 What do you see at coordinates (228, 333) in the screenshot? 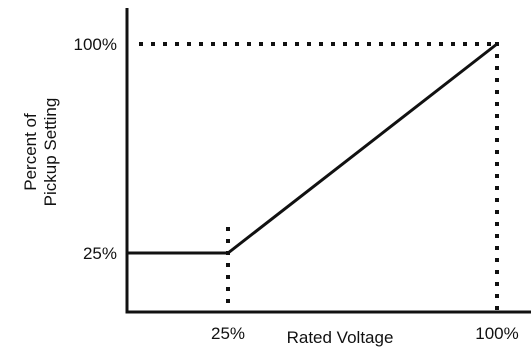
I see `x-tick-label-25: 25%` at bounding box center [228, 333].